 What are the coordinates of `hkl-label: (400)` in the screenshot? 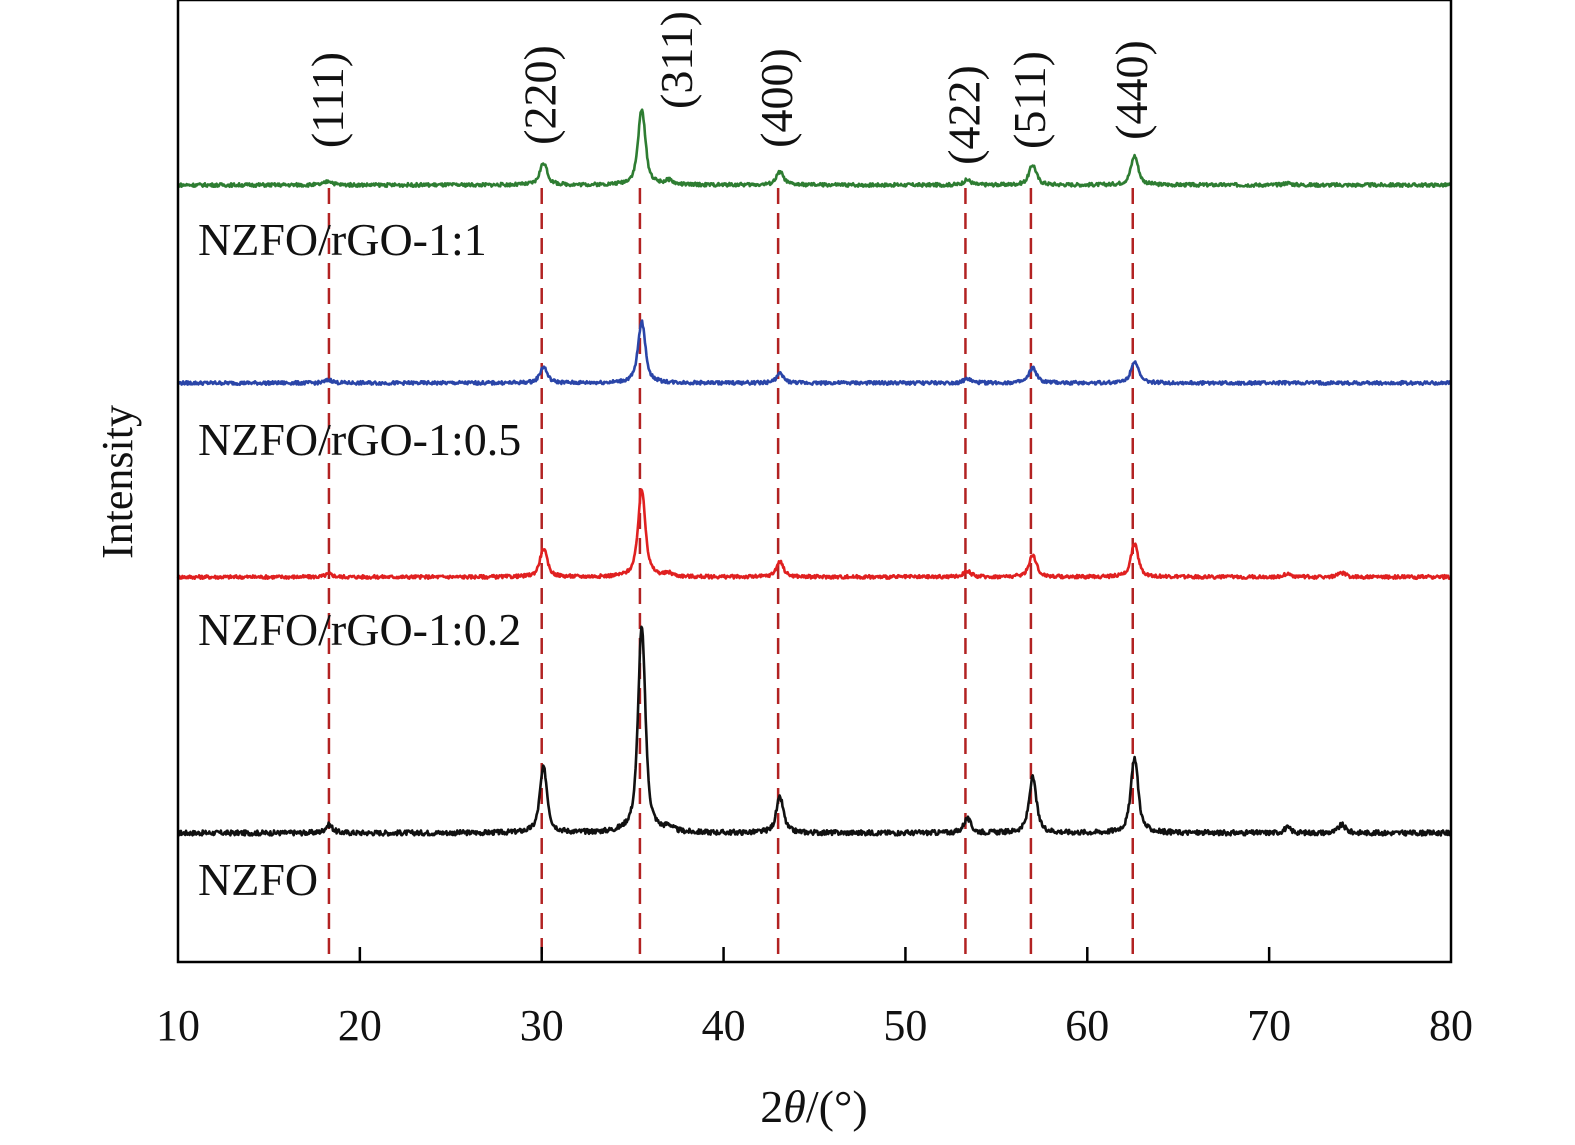 It's located at (776, 98).